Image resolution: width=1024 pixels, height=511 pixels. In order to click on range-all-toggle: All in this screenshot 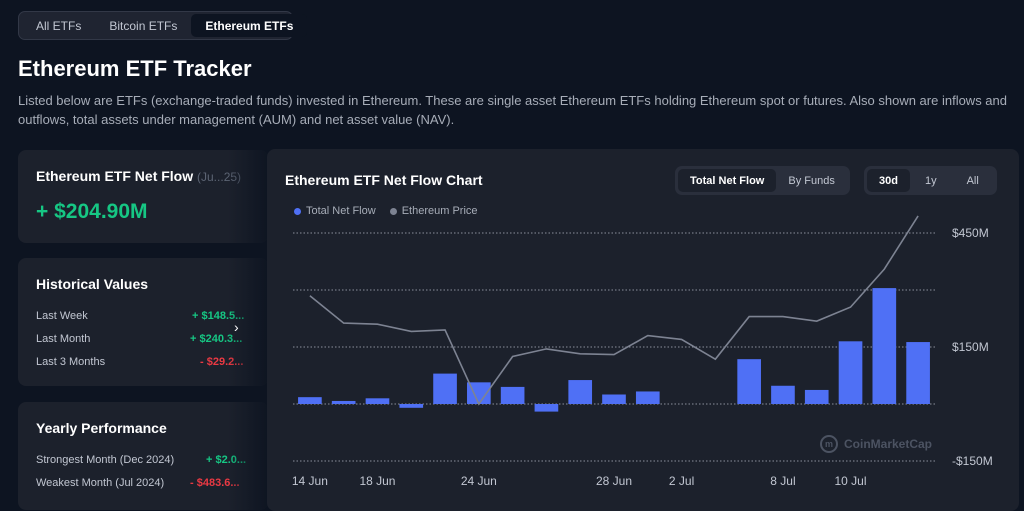, I will do `click(972, 180)`.